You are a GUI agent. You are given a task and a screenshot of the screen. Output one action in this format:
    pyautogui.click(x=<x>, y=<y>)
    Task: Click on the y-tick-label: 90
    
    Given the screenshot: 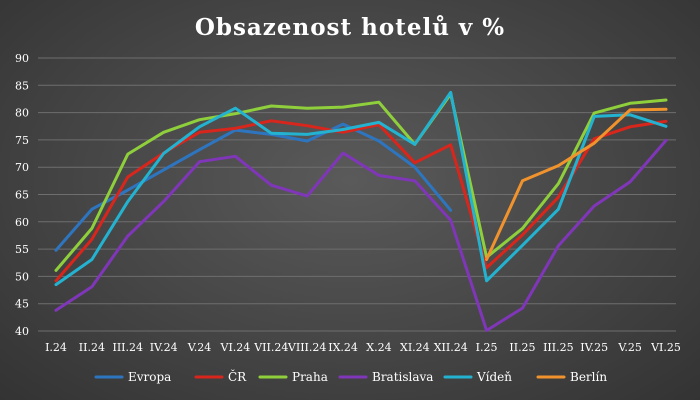 What is the action you would take?
    pyautogui.click(x=22, y=58)
    